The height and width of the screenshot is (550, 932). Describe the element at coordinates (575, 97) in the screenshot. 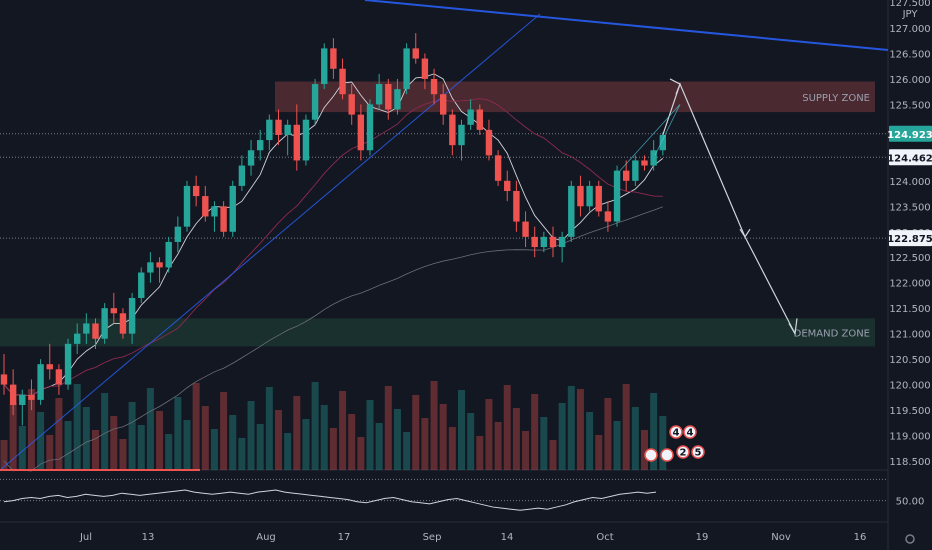

I see `supply-zone` at that location.